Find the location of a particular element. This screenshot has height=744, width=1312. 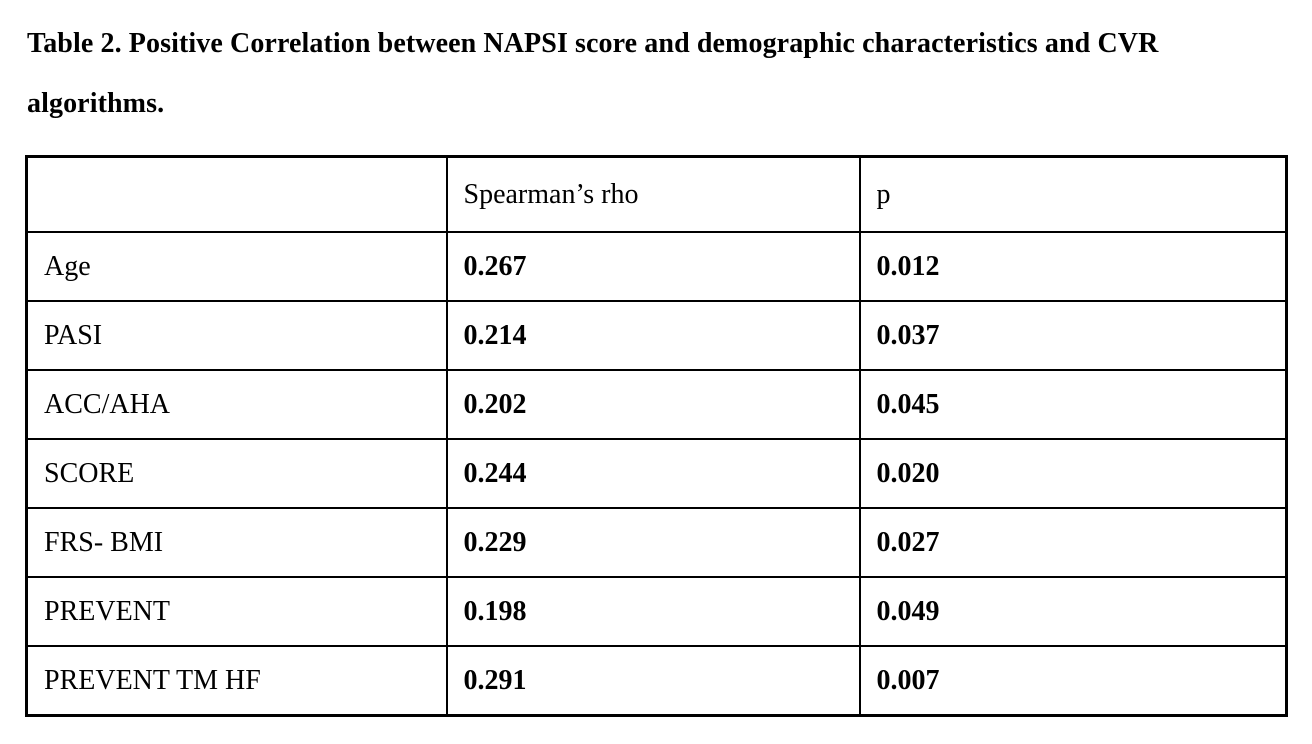

header-cell-empty is located at coordinates (236, 194).